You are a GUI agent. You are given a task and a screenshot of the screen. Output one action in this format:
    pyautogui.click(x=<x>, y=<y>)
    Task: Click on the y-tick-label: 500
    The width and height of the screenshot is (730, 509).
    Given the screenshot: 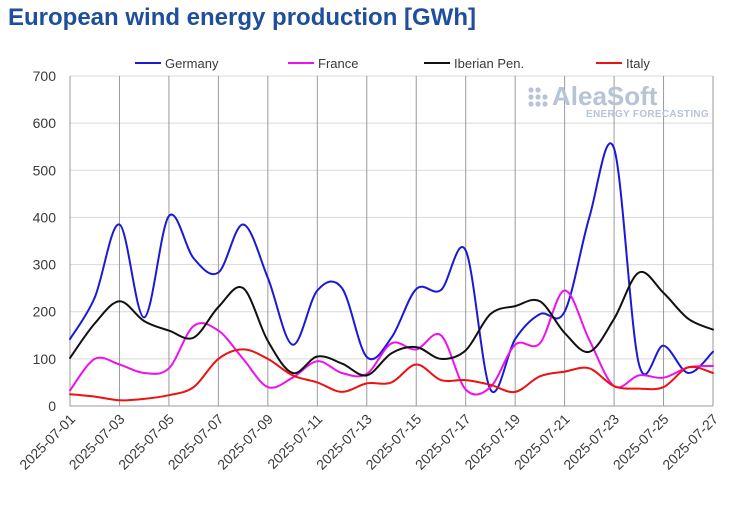 What is the action you would take?
    pyautogui.click(x=45, y=170)
    